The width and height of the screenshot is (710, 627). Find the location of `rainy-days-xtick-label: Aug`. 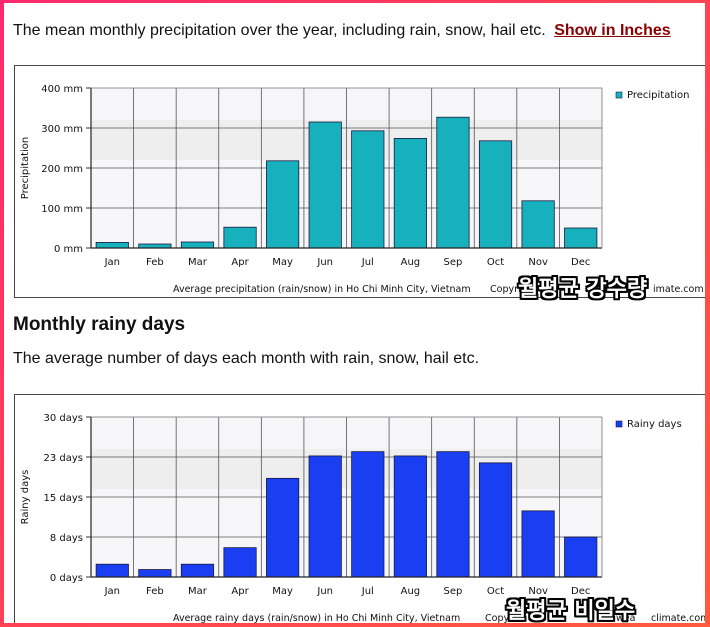

rainy-days-xtick-label: Aug is located at coordinates (411, 591).